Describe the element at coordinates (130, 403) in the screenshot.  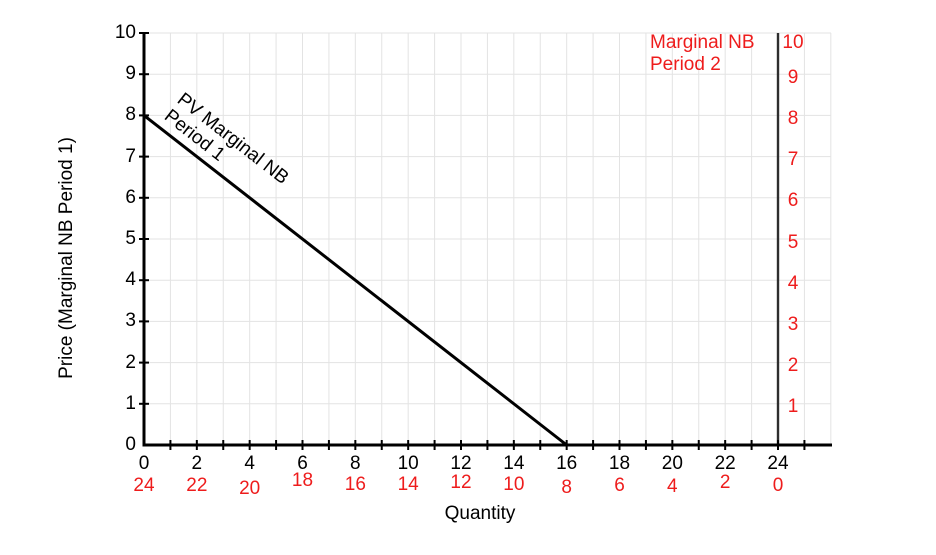
I see `y-axis-tick-label-black: 1` at that location.